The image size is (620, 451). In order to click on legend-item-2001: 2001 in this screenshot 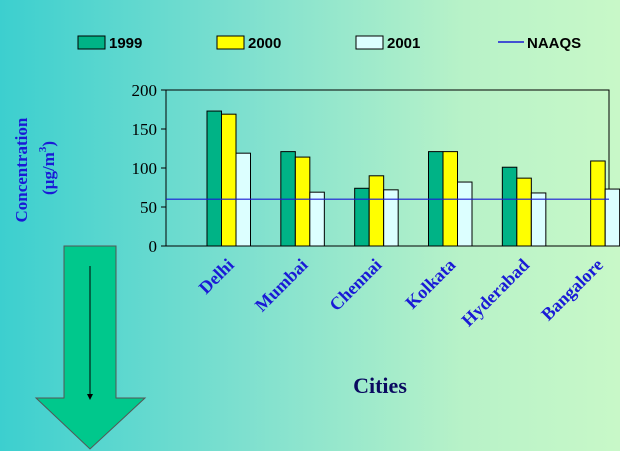, I will do `click(388, 43)`.